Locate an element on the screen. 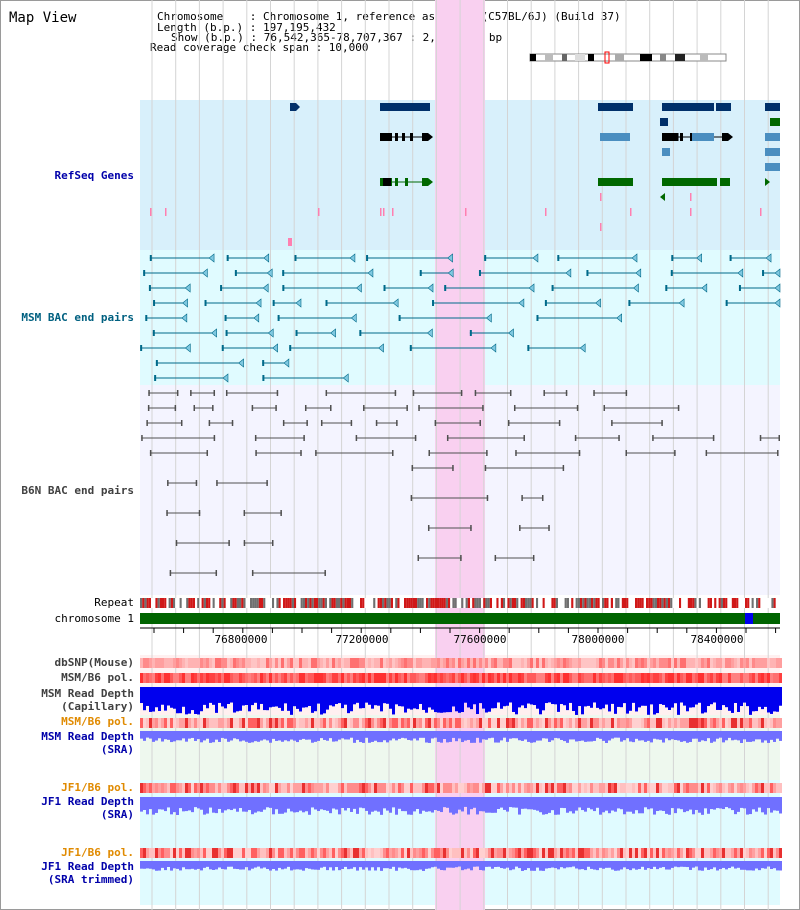 This screenshot has height=910, width=800. dbsnp-label: dbSNP(Mouse) is located at coordinates (94, 662).